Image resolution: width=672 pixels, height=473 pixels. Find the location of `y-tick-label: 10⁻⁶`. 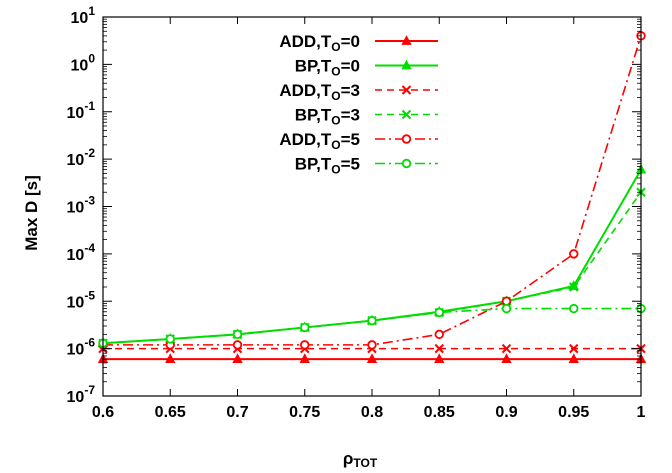

y-tick-label: 10⁻⁶ is located at coordinates (81, 347).